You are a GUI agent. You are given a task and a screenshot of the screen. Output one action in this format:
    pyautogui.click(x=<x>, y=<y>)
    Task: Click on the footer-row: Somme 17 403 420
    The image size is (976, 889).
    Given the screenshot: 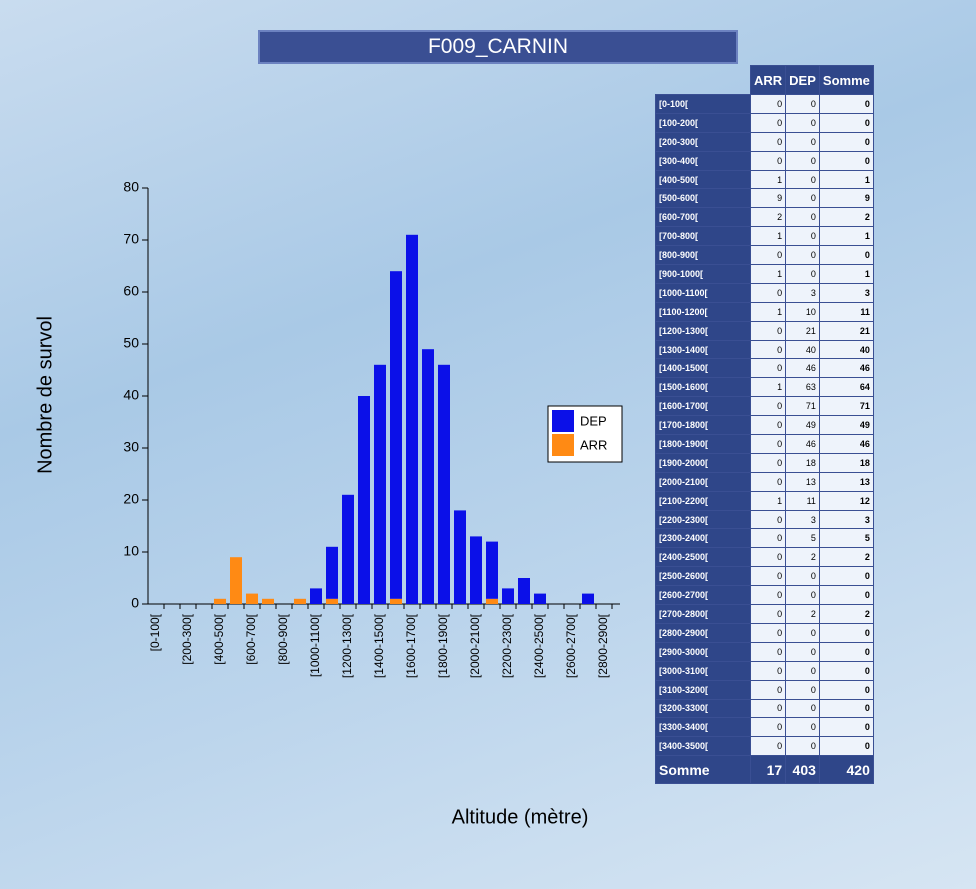 What is the action you would take?
    pyautogui.click(x=764, y=770)
    